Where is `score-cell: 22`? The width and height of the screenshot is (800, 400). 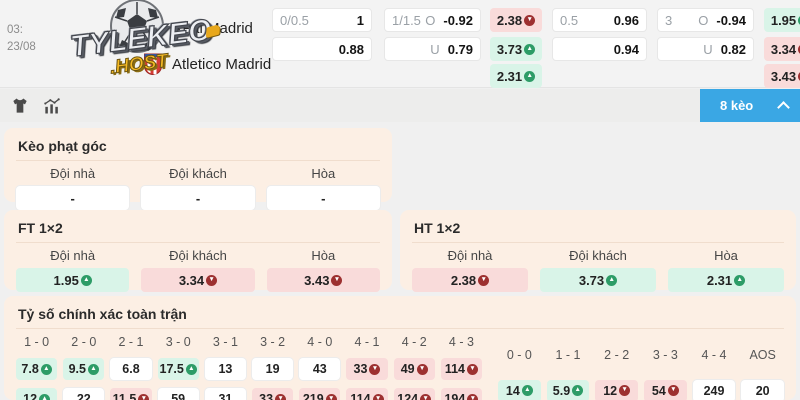 score-cell: 22 is located at coordinates (84, 394).